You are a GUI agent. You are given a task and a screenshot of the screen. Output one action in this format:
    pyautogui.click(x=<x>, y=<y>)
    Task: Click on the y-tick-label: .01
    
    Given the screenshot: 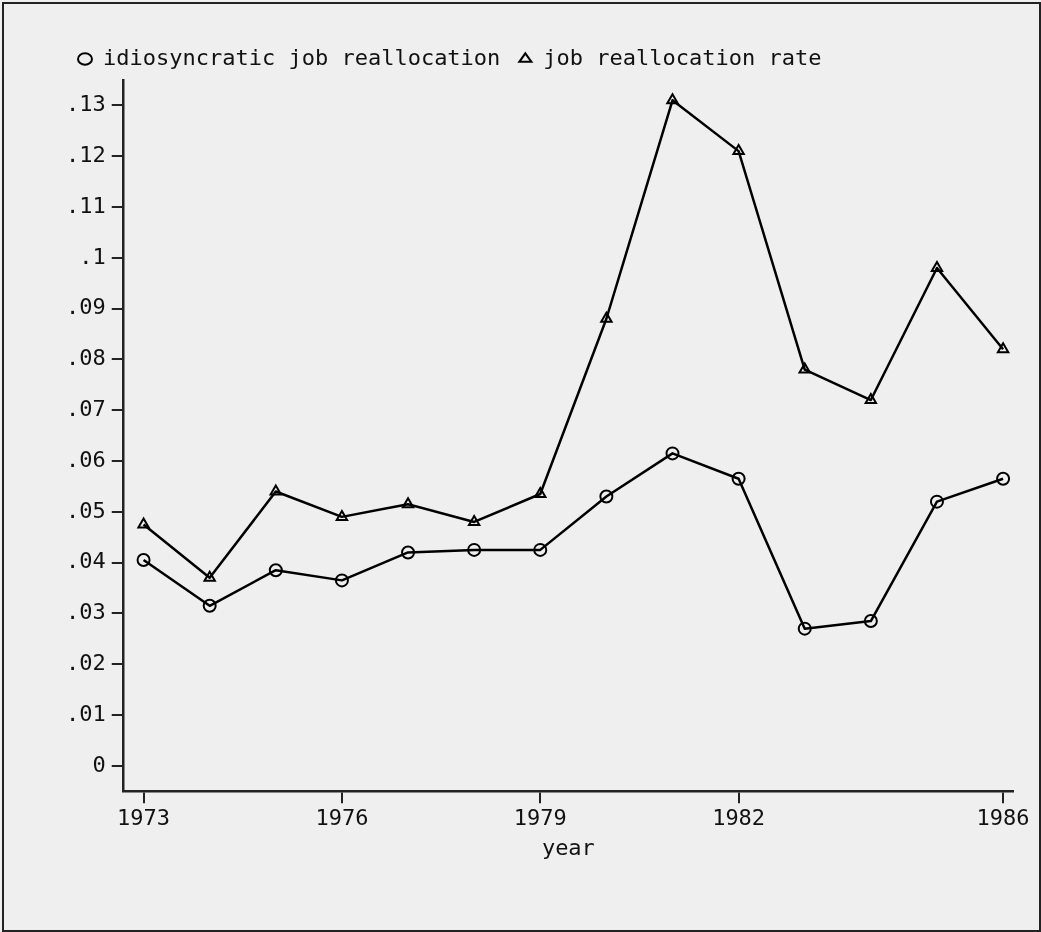 What is the action you would take?
    pyautogui.click(x=85, y=713)
    